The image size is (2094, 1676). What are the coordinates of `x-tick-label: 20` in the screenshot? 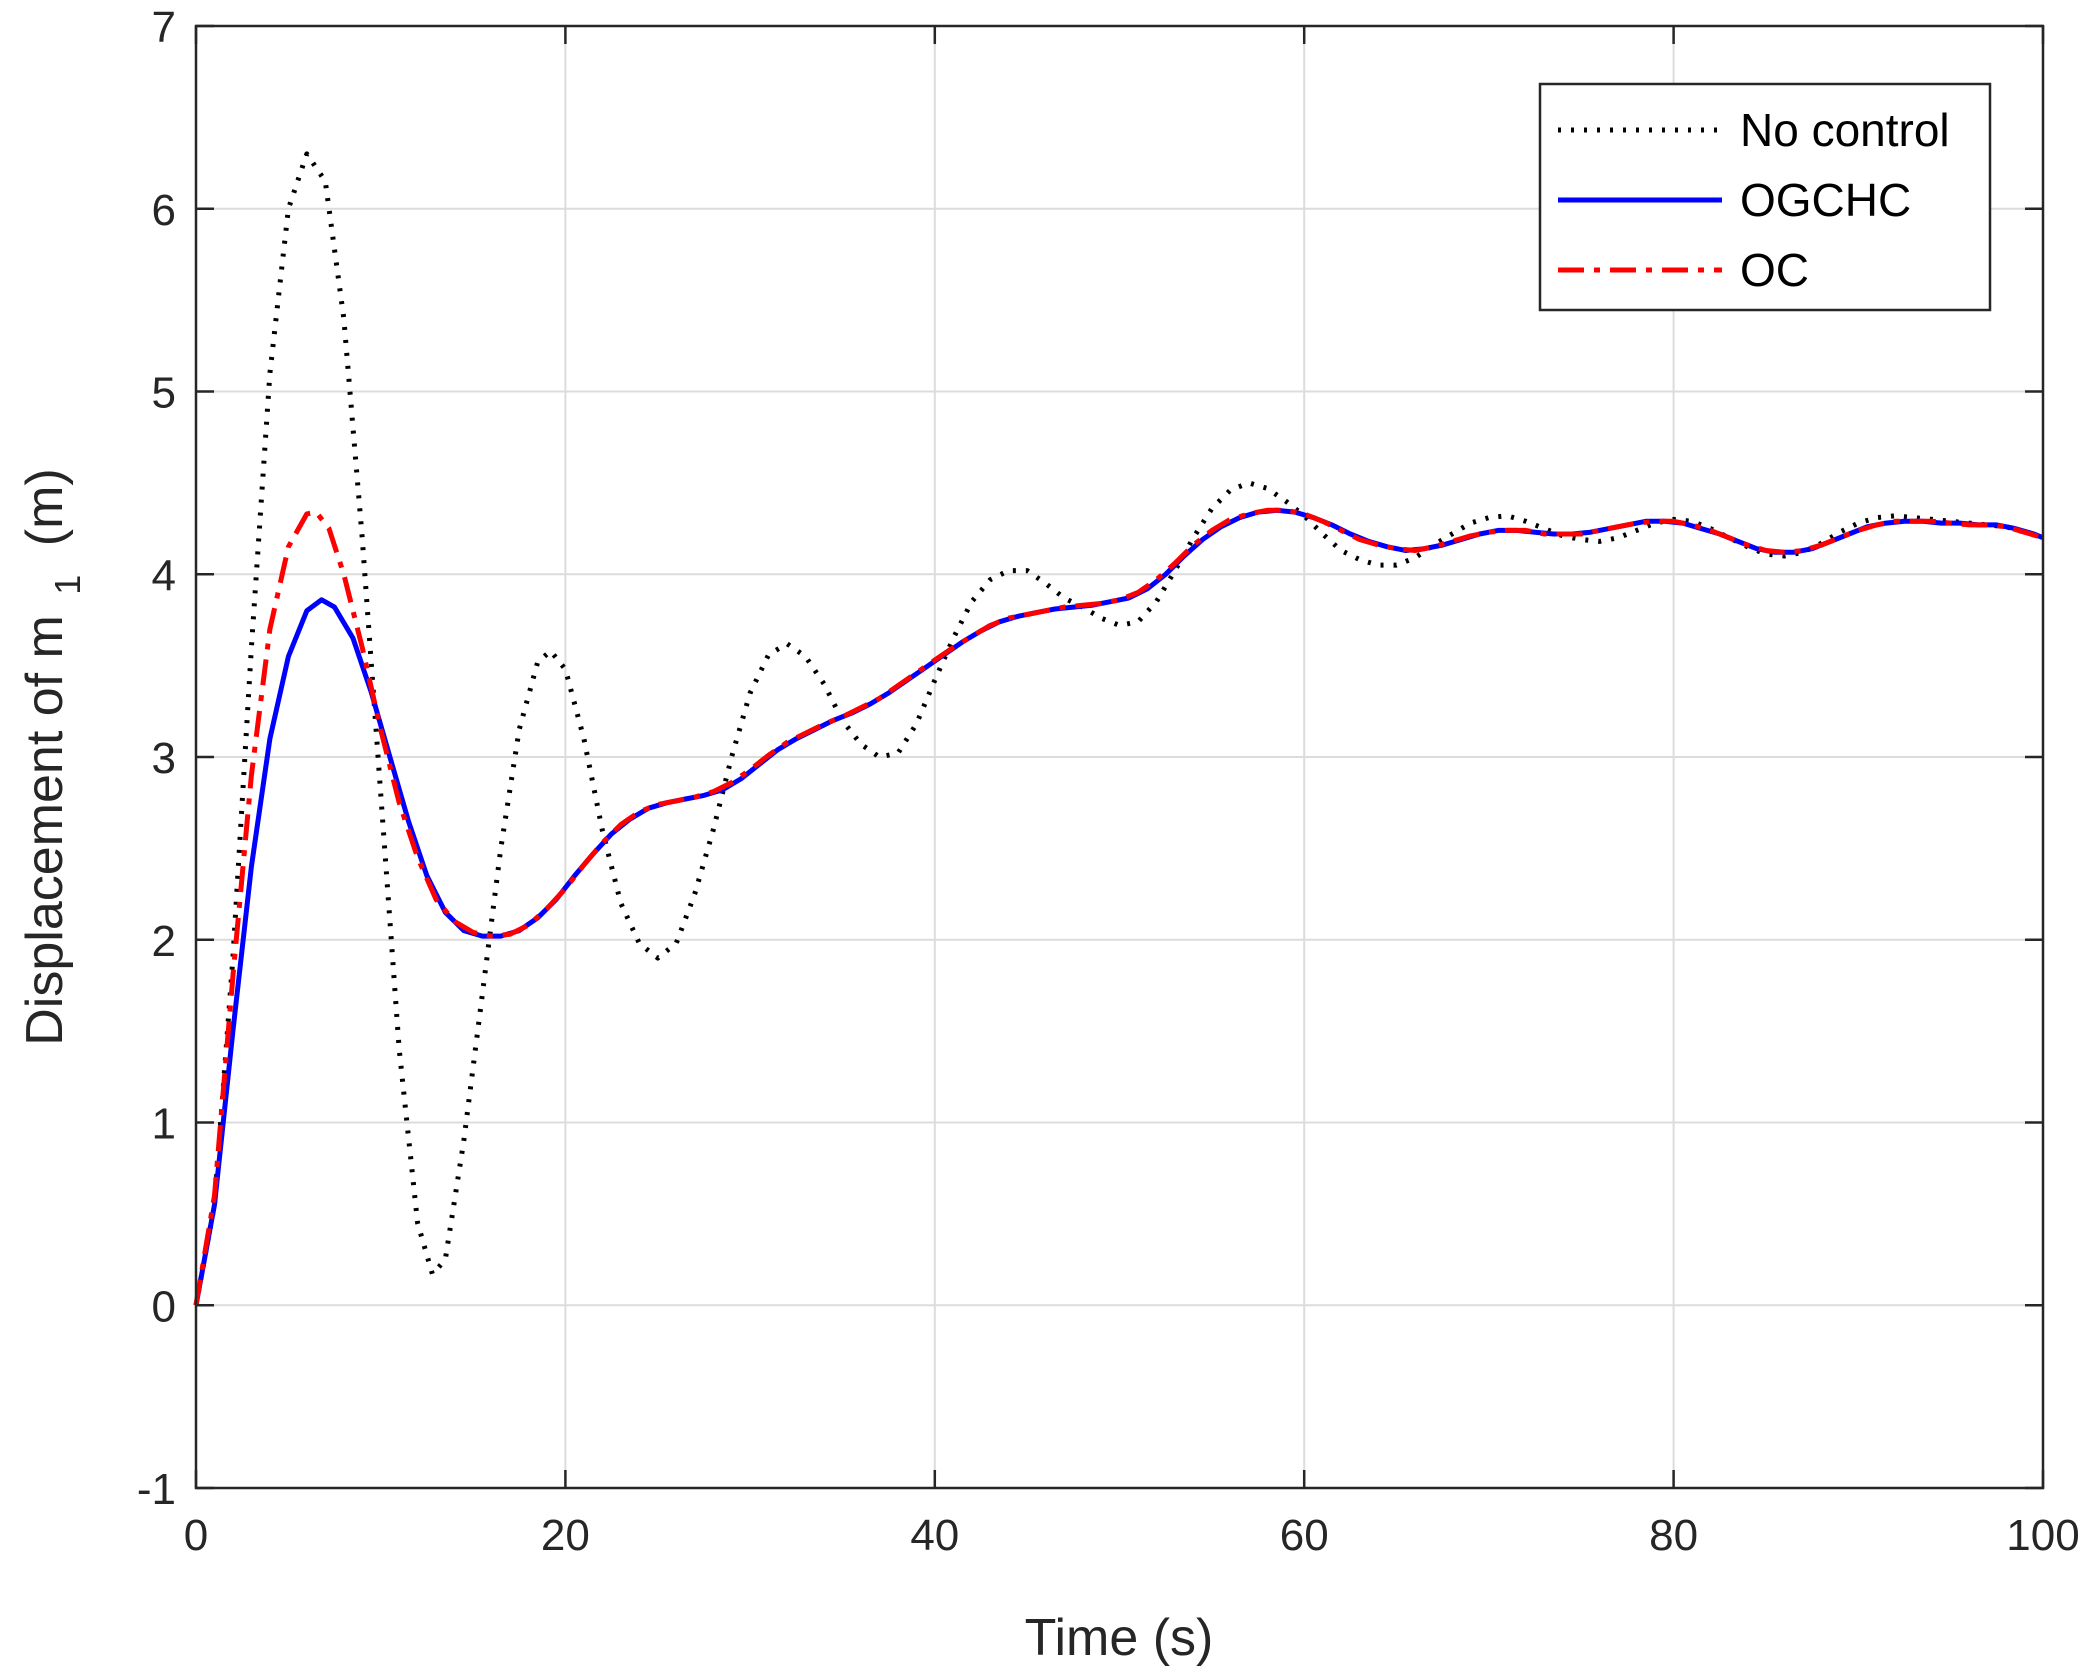 It's located at (565, 1535).